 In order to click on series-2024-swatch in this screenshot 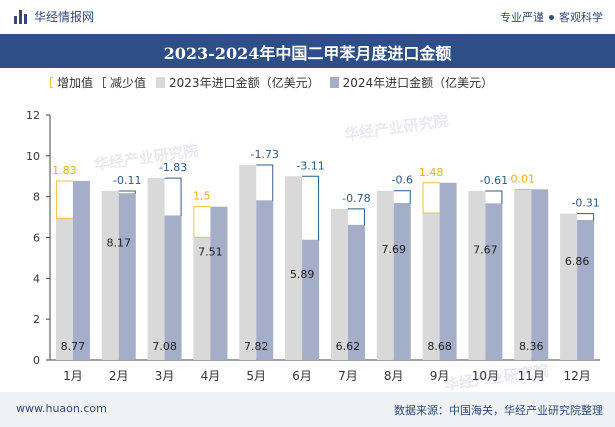, I will do `click(334, 82)`.